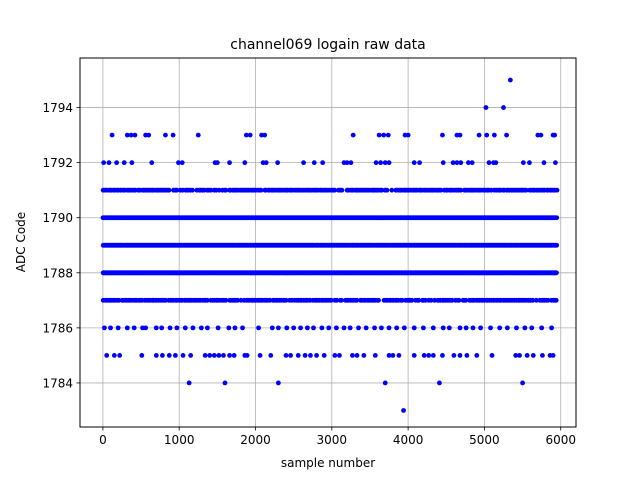 The image size is (640, 480). What do you see at coordinates (560, 440) in the screenshot?
I see `x-tick-label: 6000` at bounding box center [560, 440].